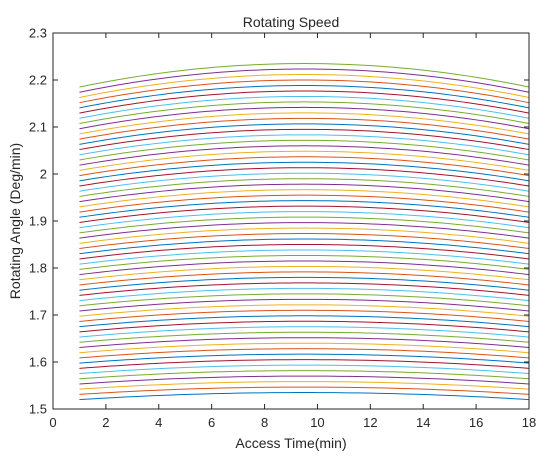  Describe the element at coordinates (38, 362) in the screenshot. I see `y-tick-label: 1.6` at that location.